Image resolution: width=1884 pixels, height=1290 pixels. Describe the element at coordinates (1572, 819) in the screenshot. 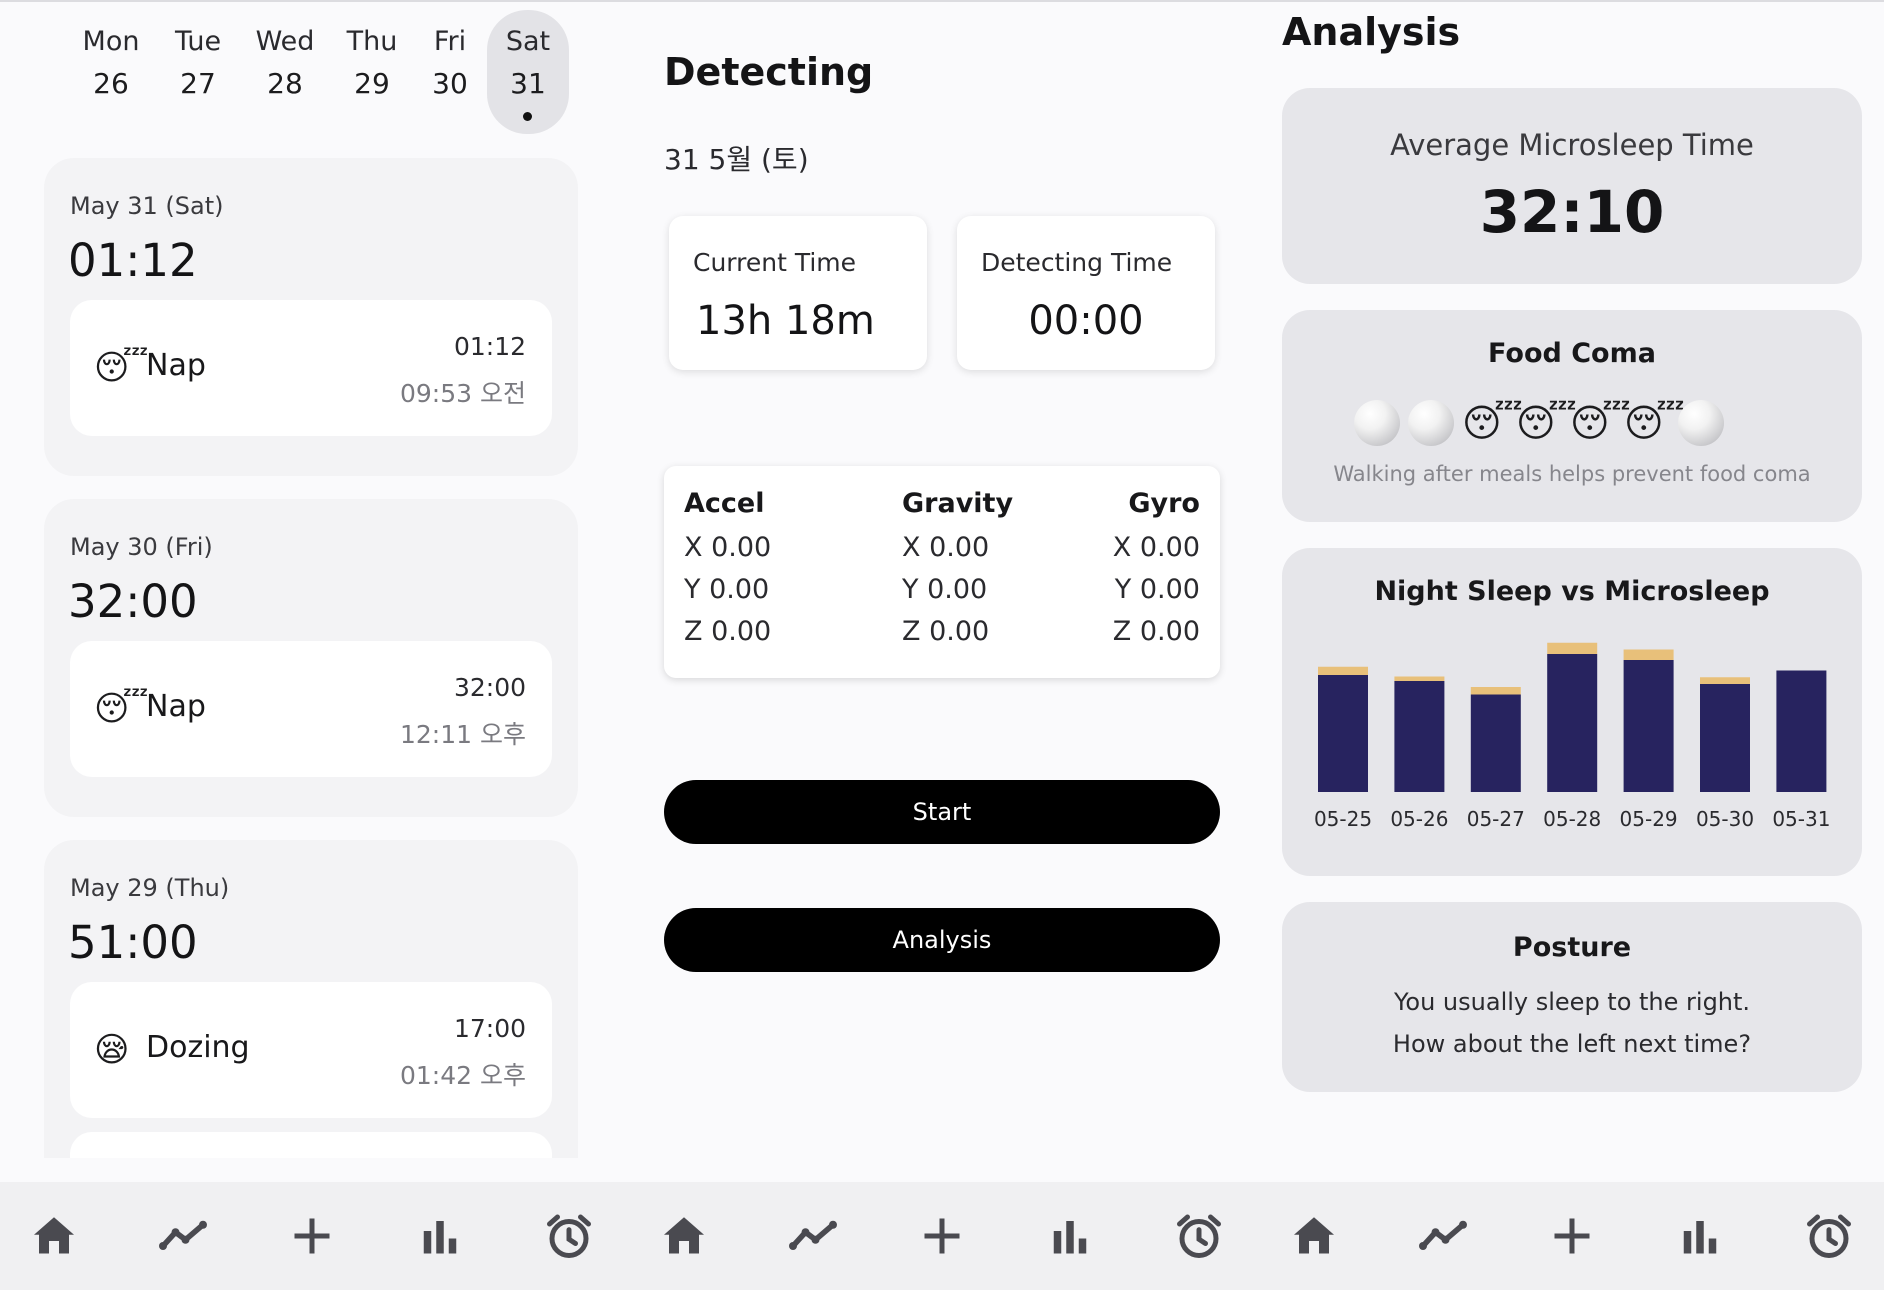

I see `x-tick-label: 05-28` at that location.